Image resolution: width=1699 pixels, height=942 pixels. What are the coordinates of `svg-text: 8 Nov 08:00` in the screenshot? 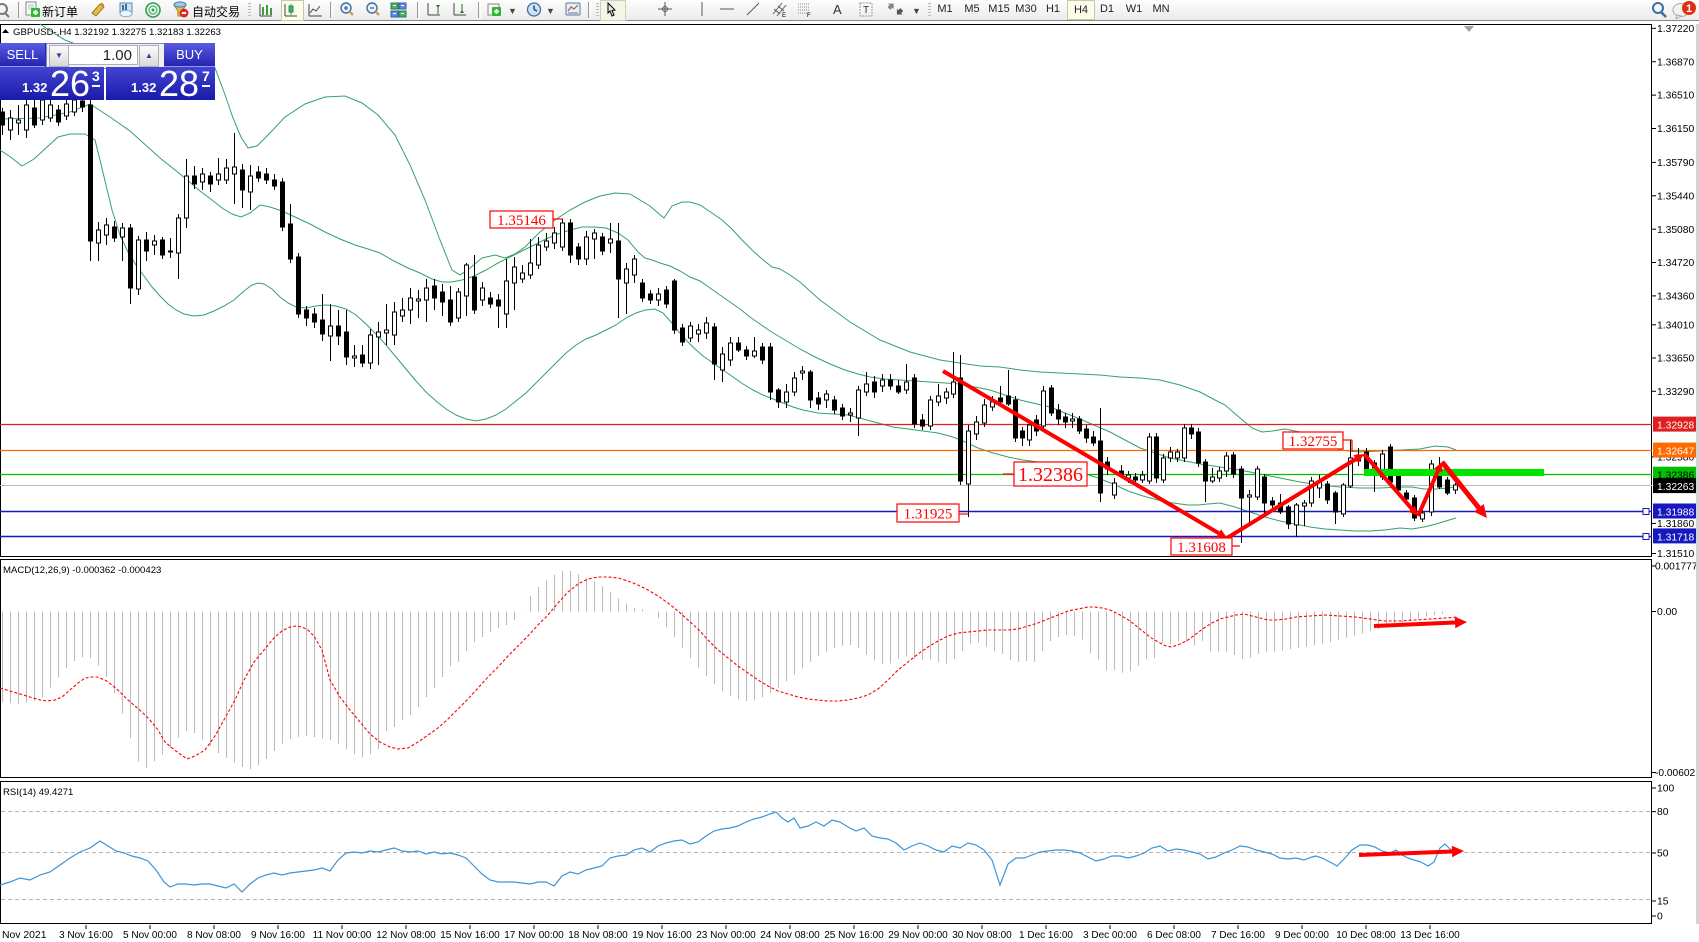 It's located at (214, 935).